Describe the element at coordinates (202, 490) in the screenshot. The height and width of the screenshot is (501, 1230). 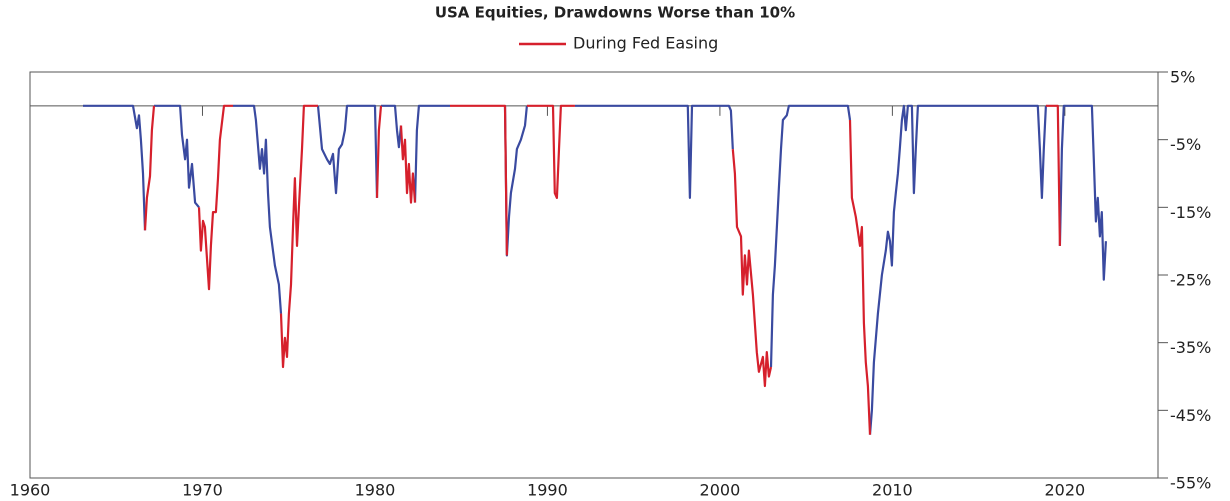
I see `x-tick-label: 1970` at that location.